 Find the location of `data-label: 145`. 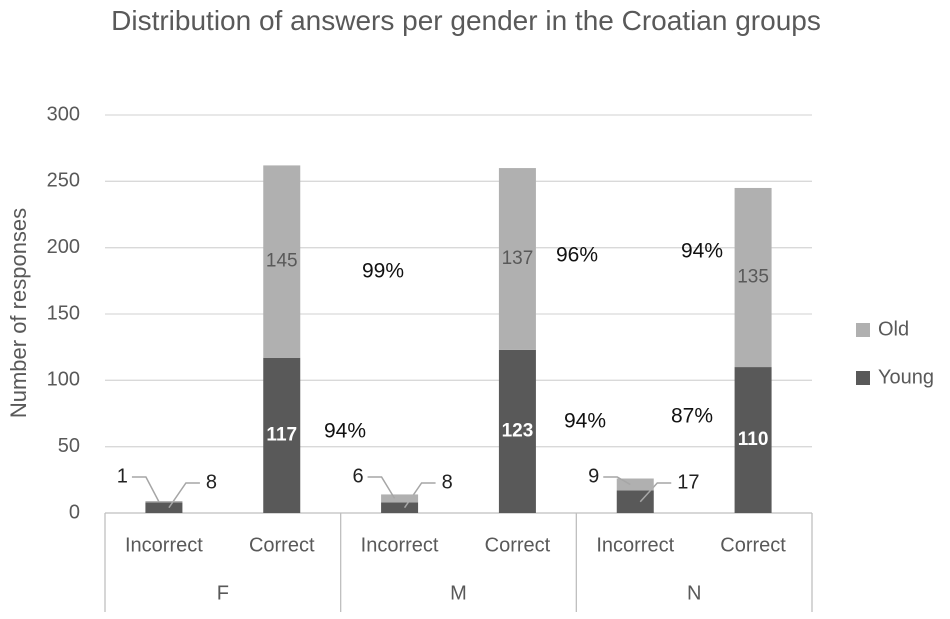

data-label: 145 is located at coordinates (282, 261).